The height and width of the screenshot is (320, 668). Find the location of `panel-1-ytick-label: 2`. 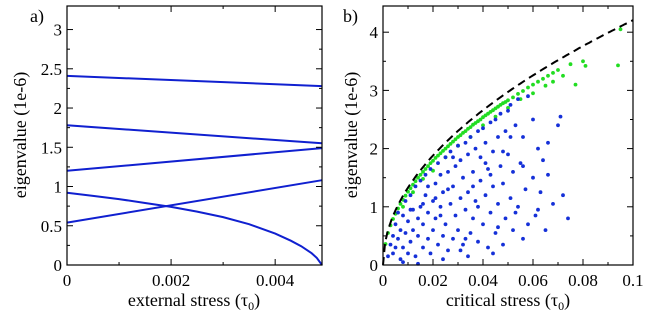

panel-1-ytick-label: 2 is located at coordinates (374, 149).